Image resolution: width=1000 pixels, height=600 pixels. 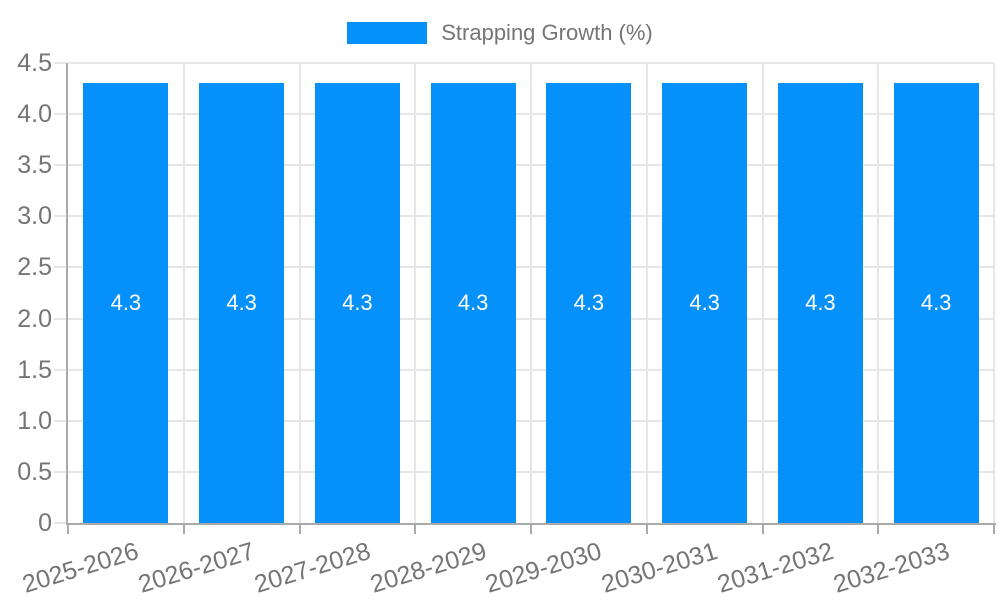 I want to click on y-tick-label: 1.0, so click(x=34, y=420).